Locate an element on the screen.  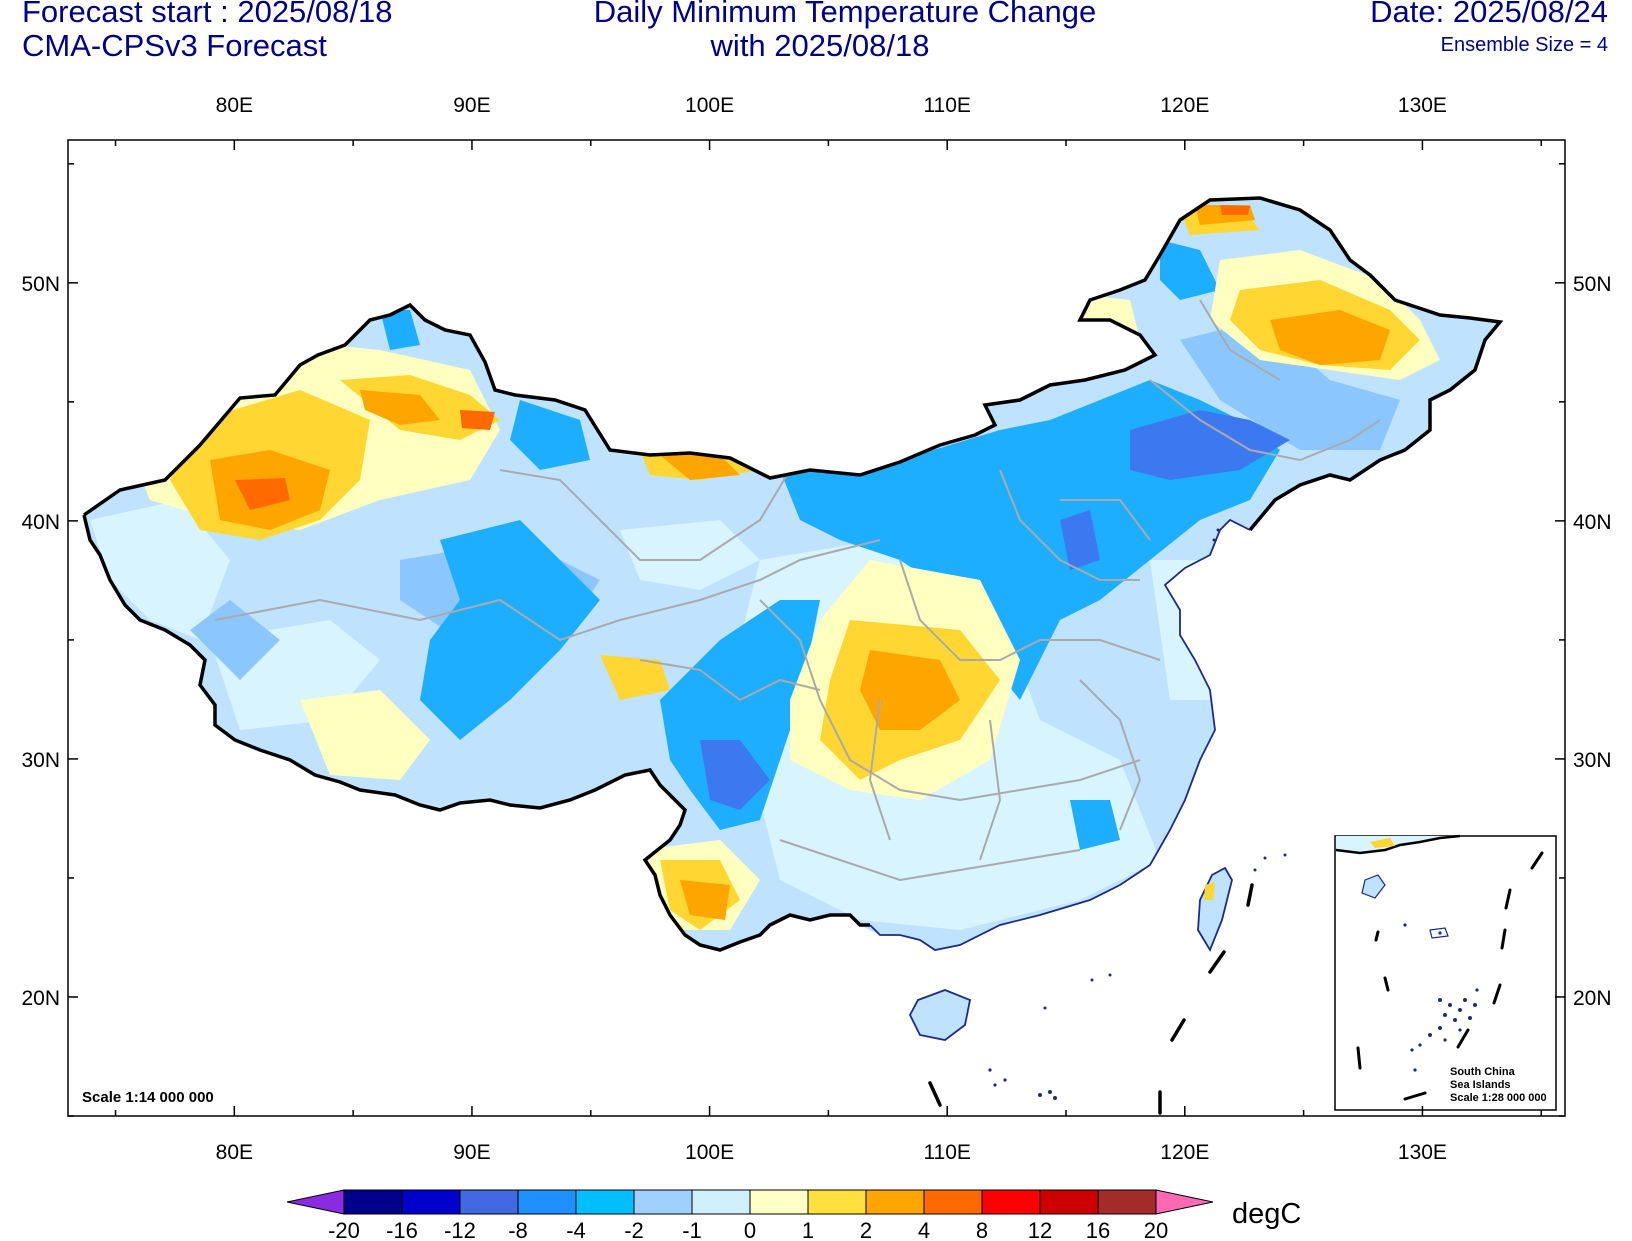
colorbar-tick-label: -1 is located at coordinates (692, 1229).